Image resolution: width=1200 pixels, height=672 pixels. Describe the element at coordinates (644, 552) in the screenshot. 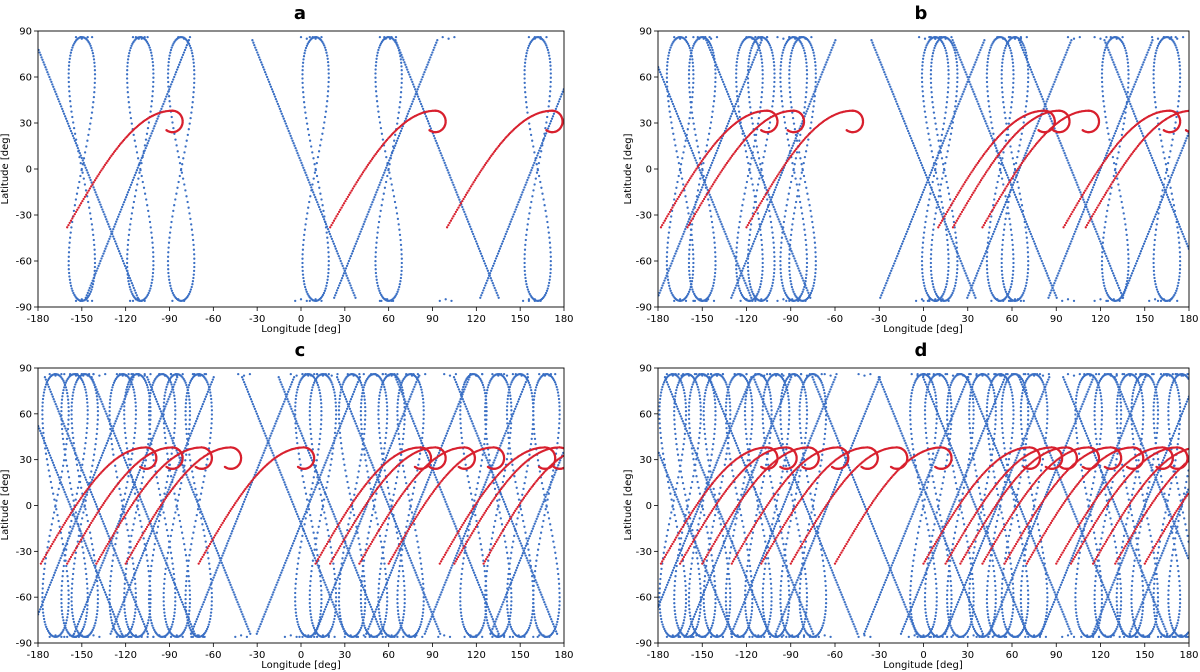

I see `panel-d-y-tick-label: -30` at that location.